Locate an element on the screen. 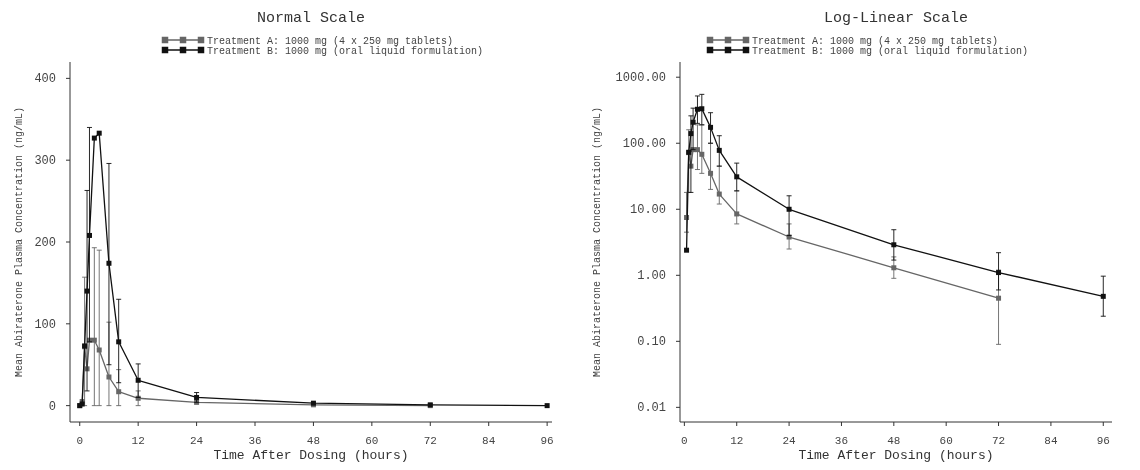 The height and width of the screenshot is (470, 1140). y-tick-label: 0.10 is located at coordinates (651, 342).